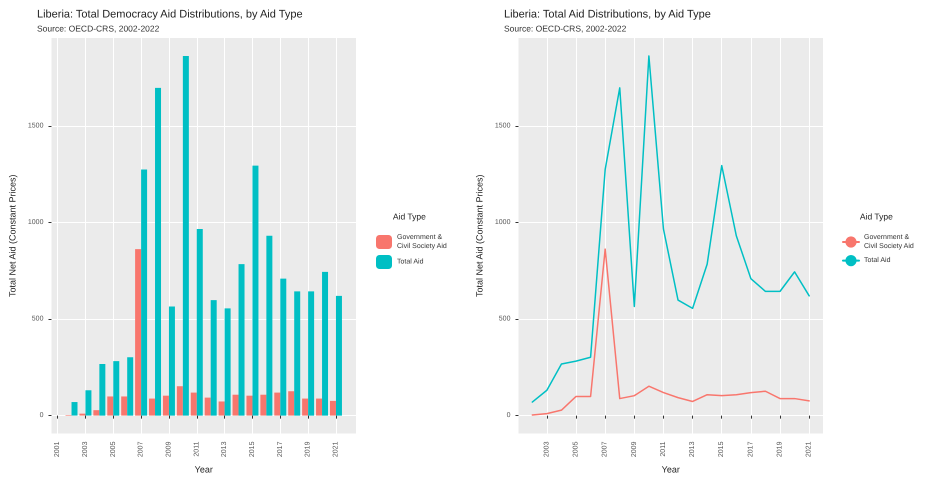 This screenshot has height=479, width=933. What do you see at coordinates (607, 14) in the screenshot?
I see `chart-title: Liberia: Total Aid Distributions, by Aid Type` at bounding box center [607, 14].